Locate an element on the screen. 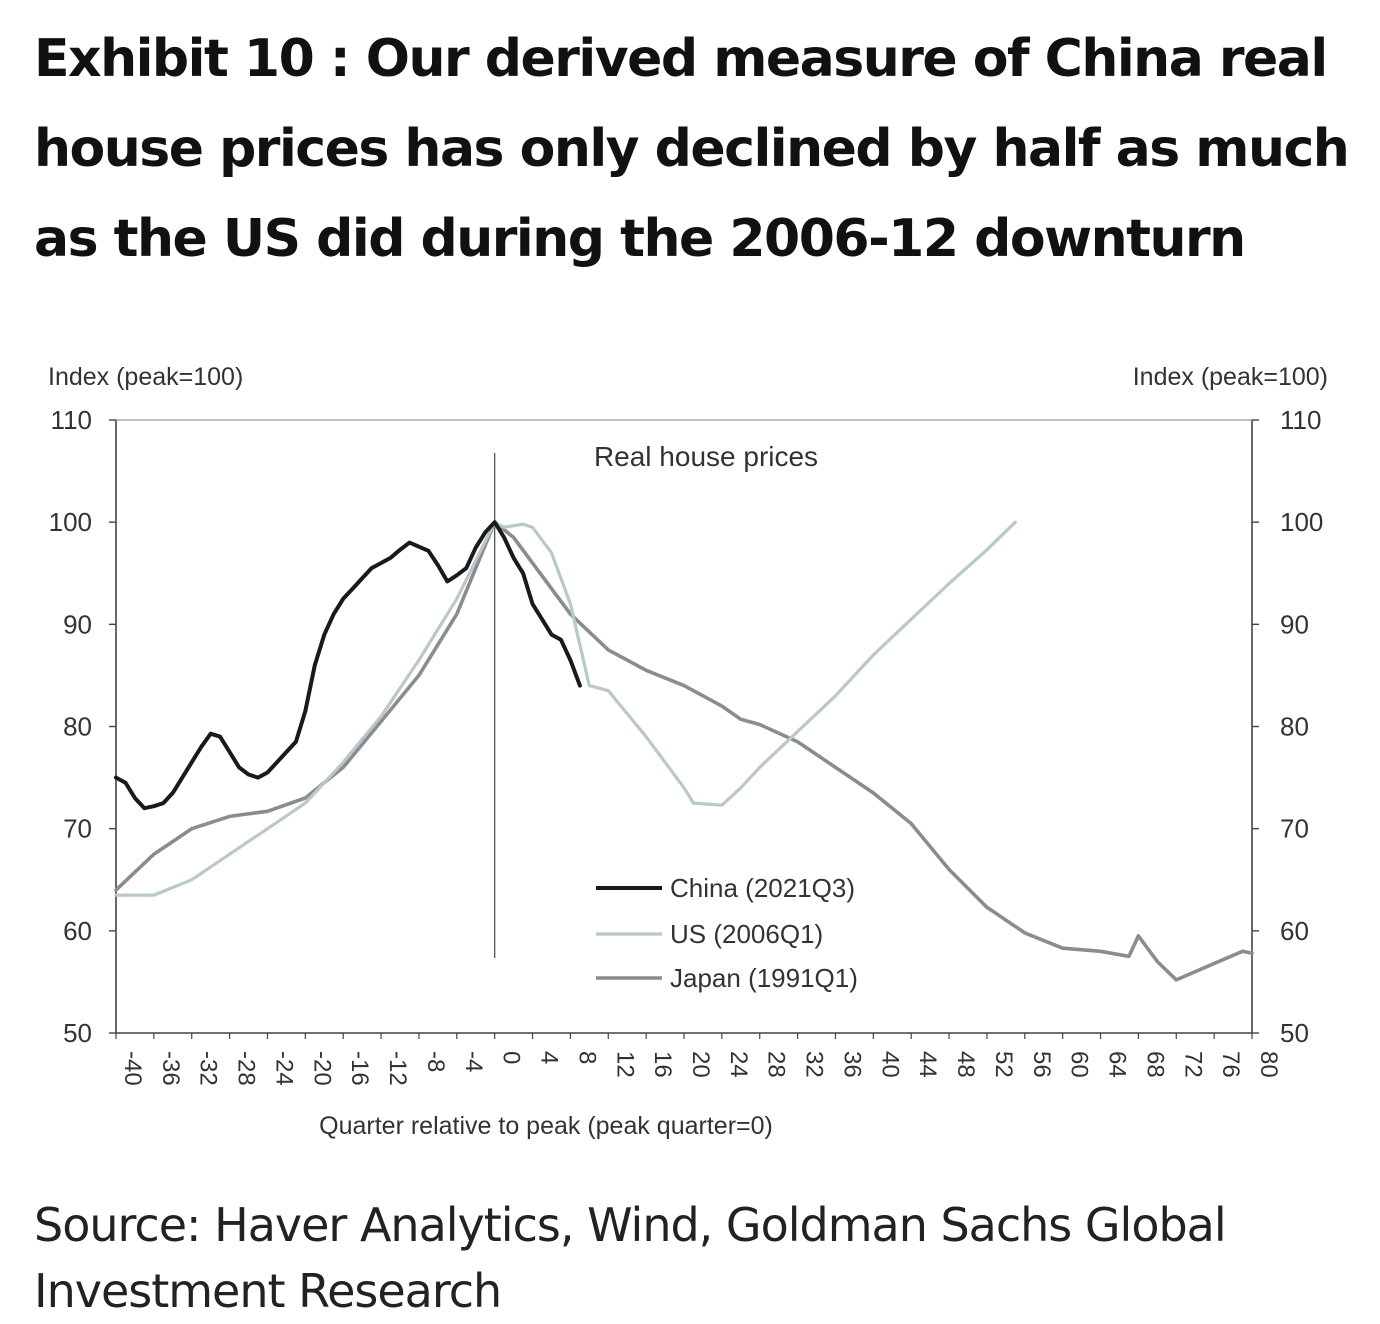  x-tick-label: 4 is located at coordinates (549, 1057).